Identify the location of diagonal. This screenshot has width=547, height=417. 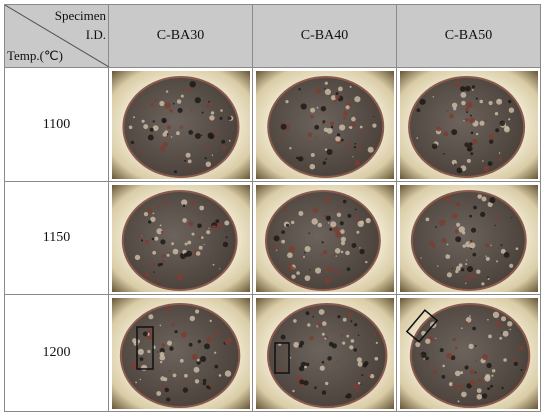
(57, 36).